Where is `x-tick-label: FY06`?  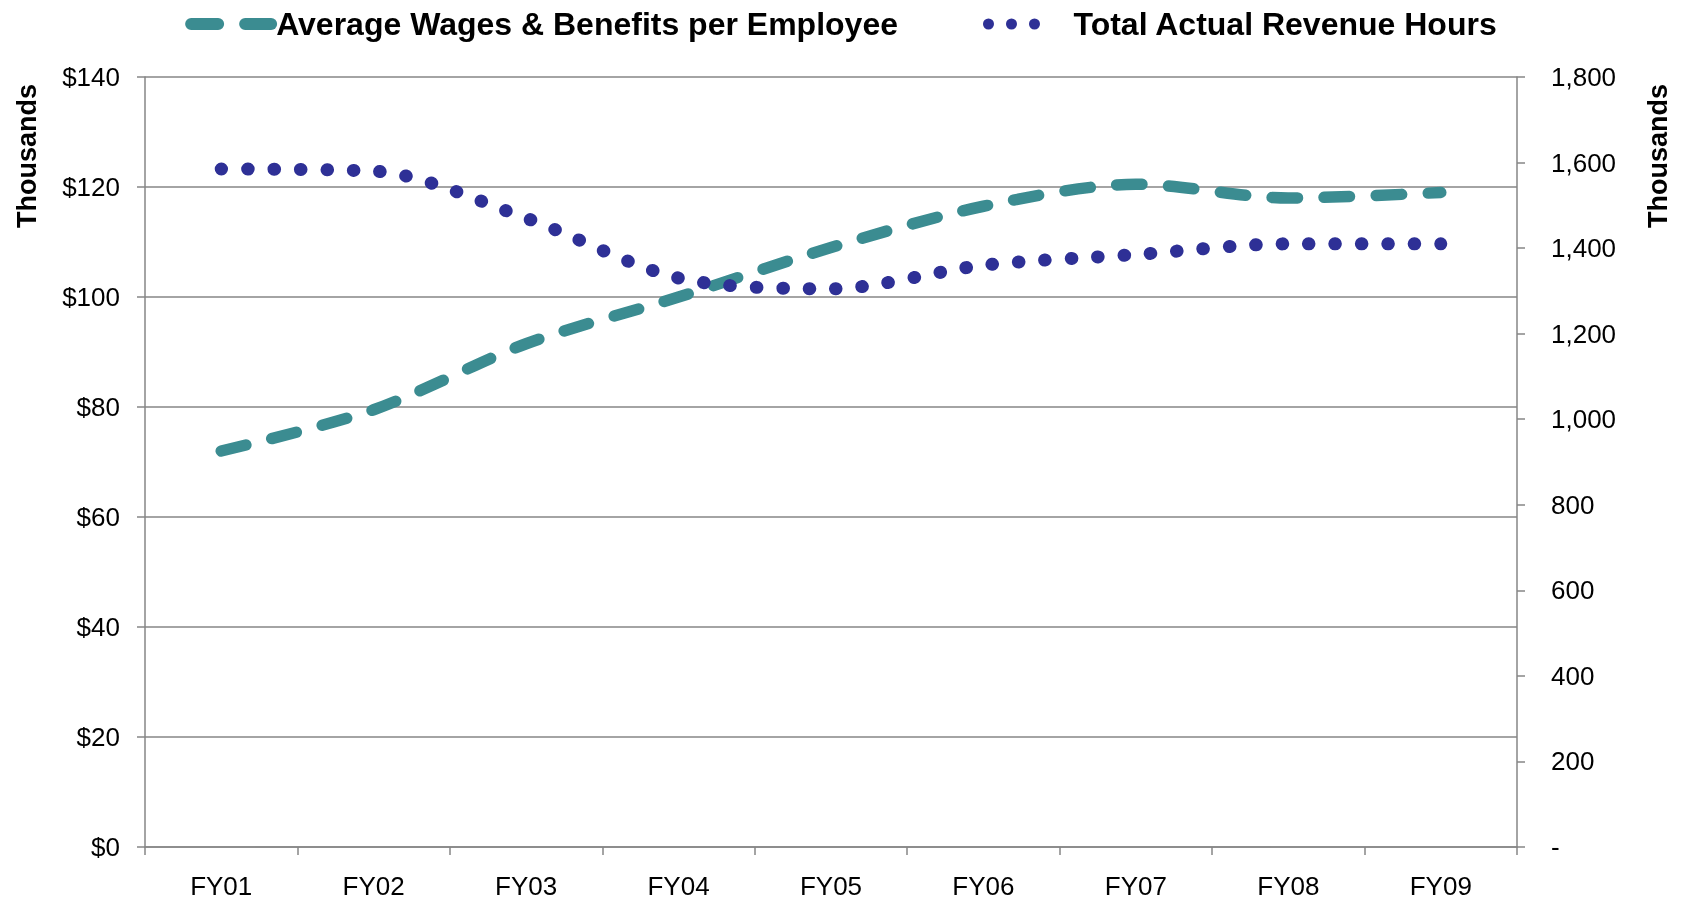
x-tick-label: FY06 is located at coordinates (983, 885).